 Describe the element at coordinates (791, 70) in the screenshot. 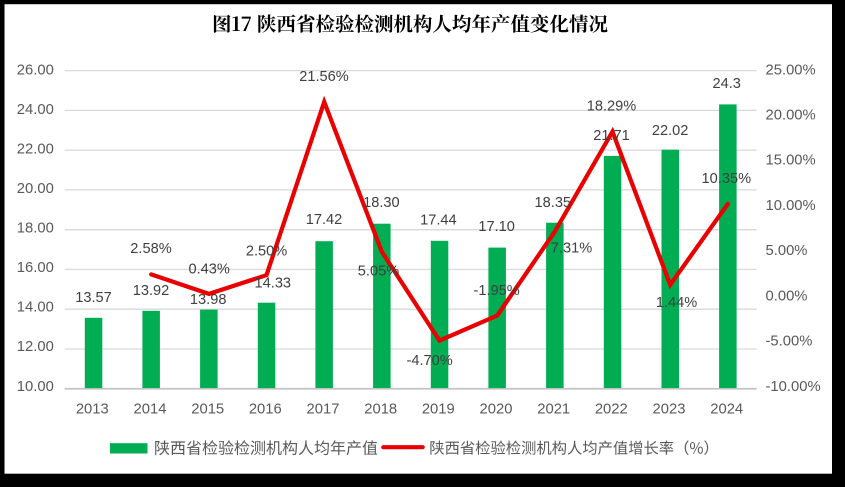

I see `svg-text: 25.00%` at that location.